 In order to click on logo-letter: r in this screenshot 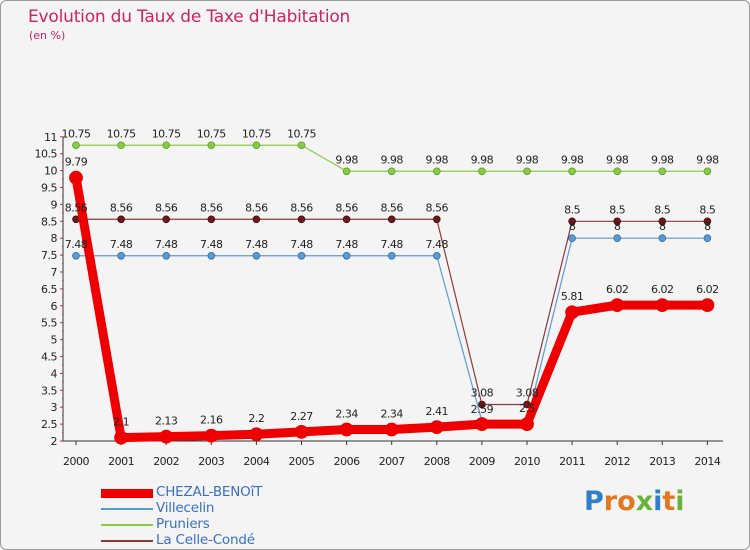, I will do `click(610, 501)`.